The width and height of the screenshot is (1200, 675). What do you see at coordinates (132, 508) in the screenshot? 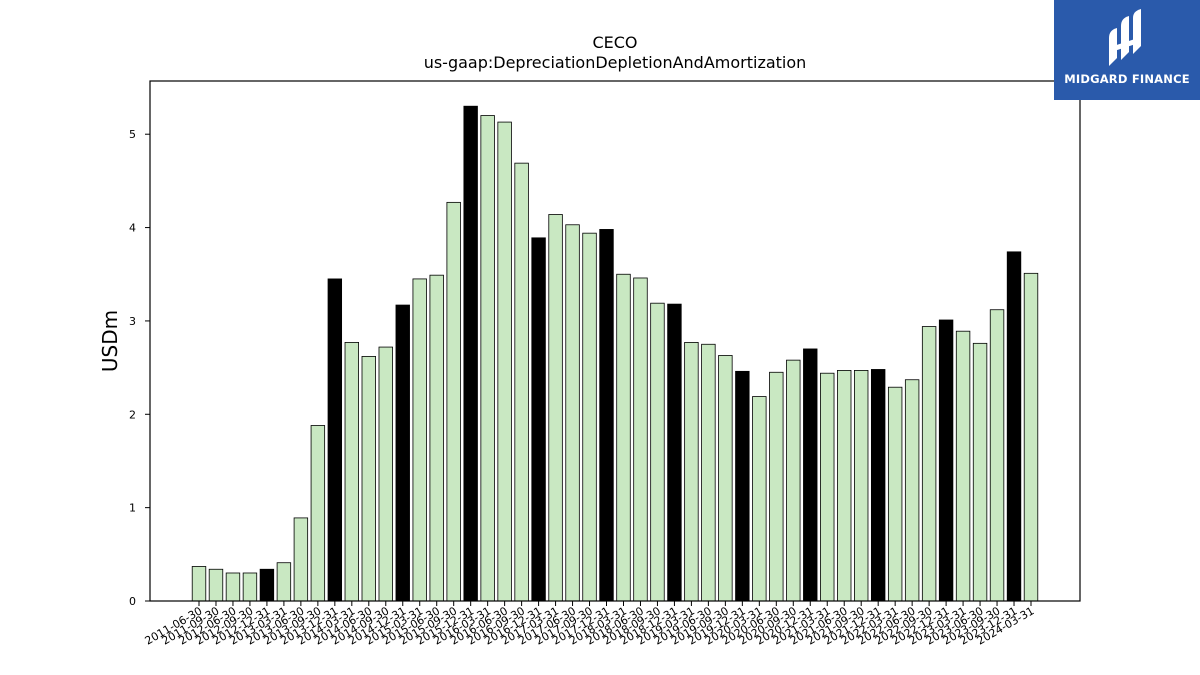
I see `y-tick-label: 1` at bounding box center [132, 508].